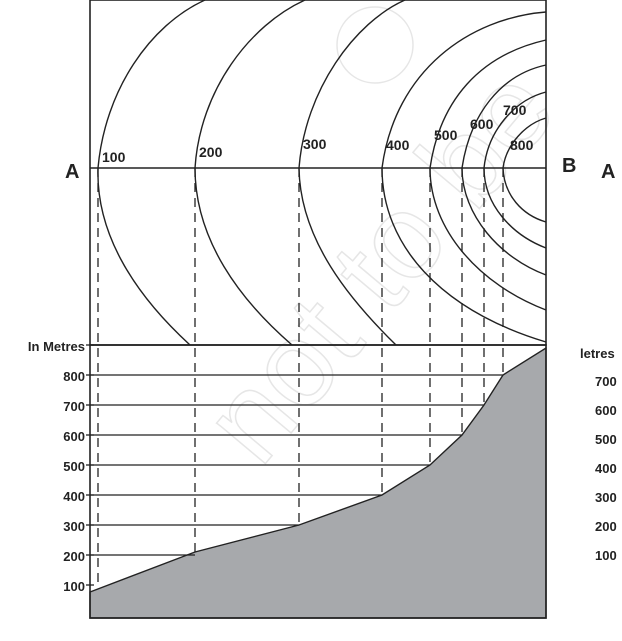 This screenshot has height=641, width=622. I want to click on section-start-label: A, so click(72, 172).